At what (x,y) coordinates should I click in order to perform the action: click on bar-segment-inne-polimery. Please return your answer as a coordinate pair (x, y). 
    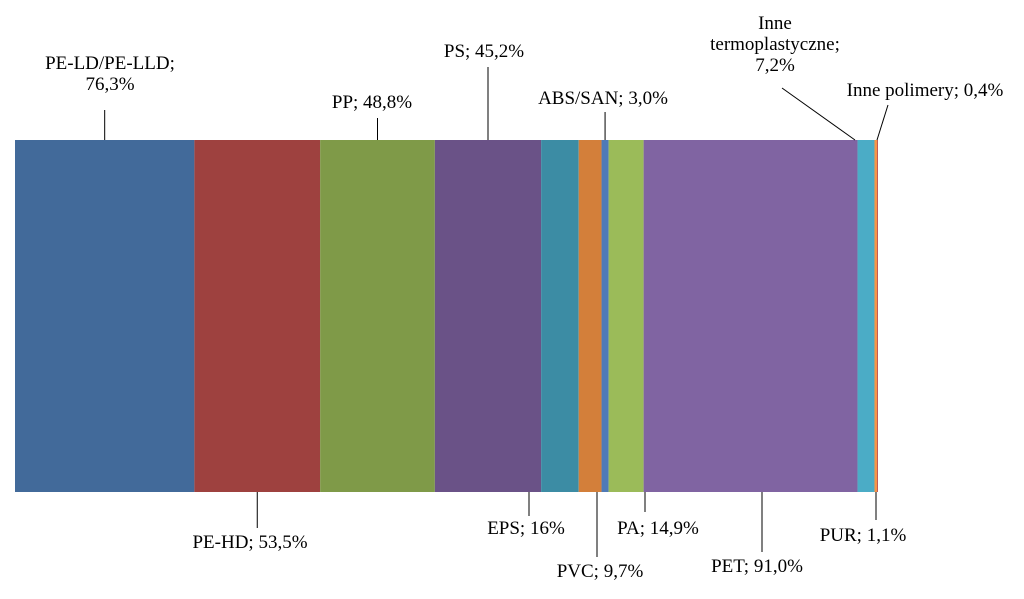
    Looking at the image, I should click on (877, 316).